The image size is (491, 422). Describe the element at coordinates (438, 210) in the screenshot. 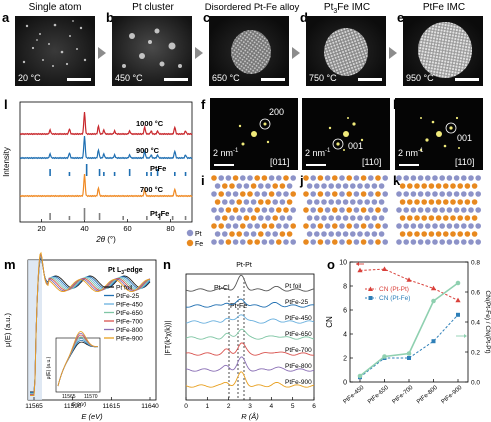

I see `atomic-model-ptfe` at that location.